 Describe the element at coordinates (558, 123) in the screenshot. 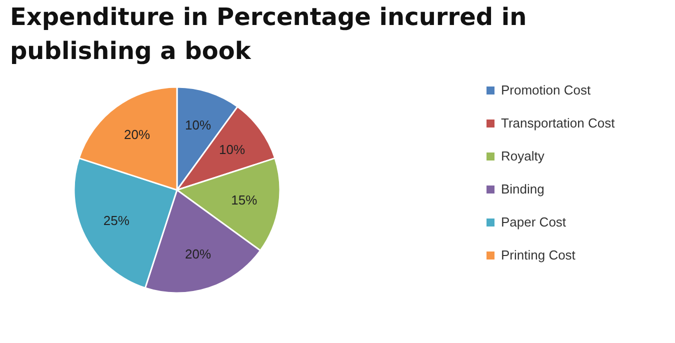

I see `legend-label: Transportation Cost` at that location.